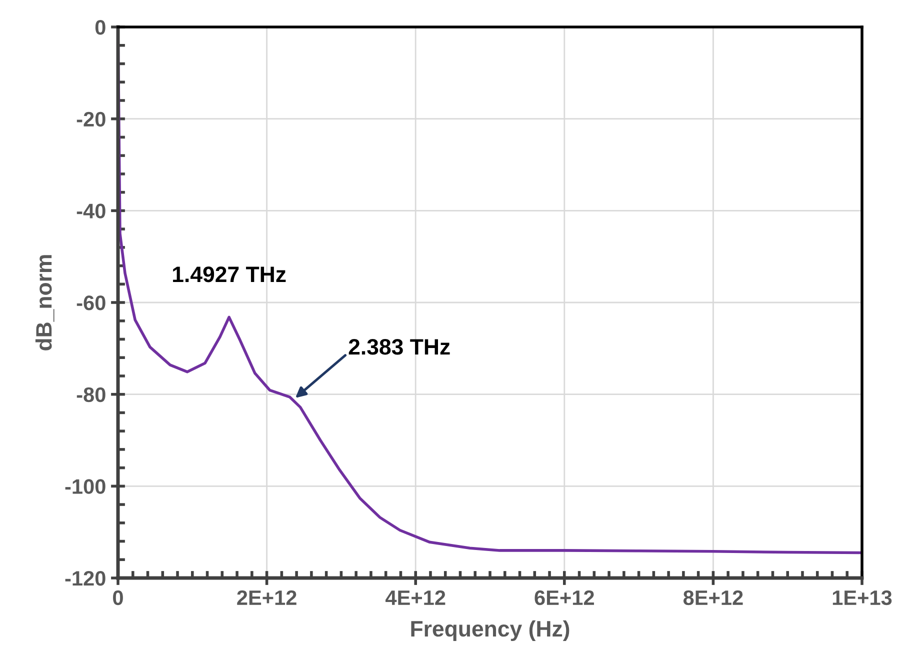 This screenshot has width=904, height=661. I want to click on y-tick-label: -40, so click(91, 211).